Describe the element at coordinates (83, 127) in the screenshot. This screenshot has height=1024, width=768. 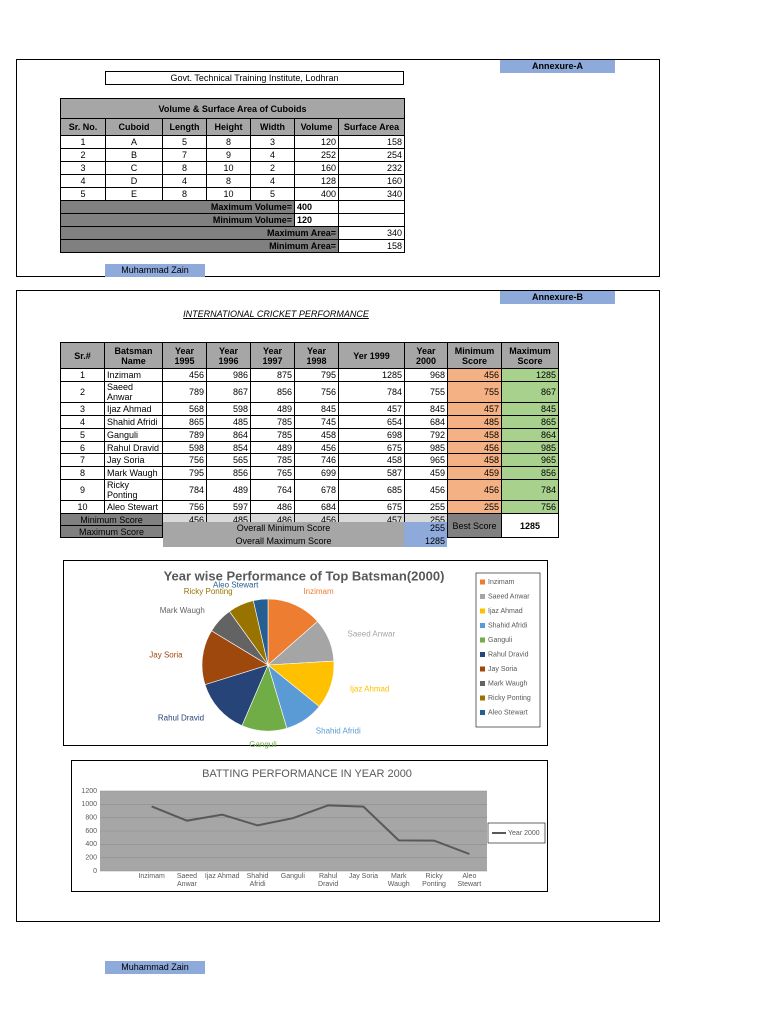
I see `header-cell: Sr. No.` at that location.